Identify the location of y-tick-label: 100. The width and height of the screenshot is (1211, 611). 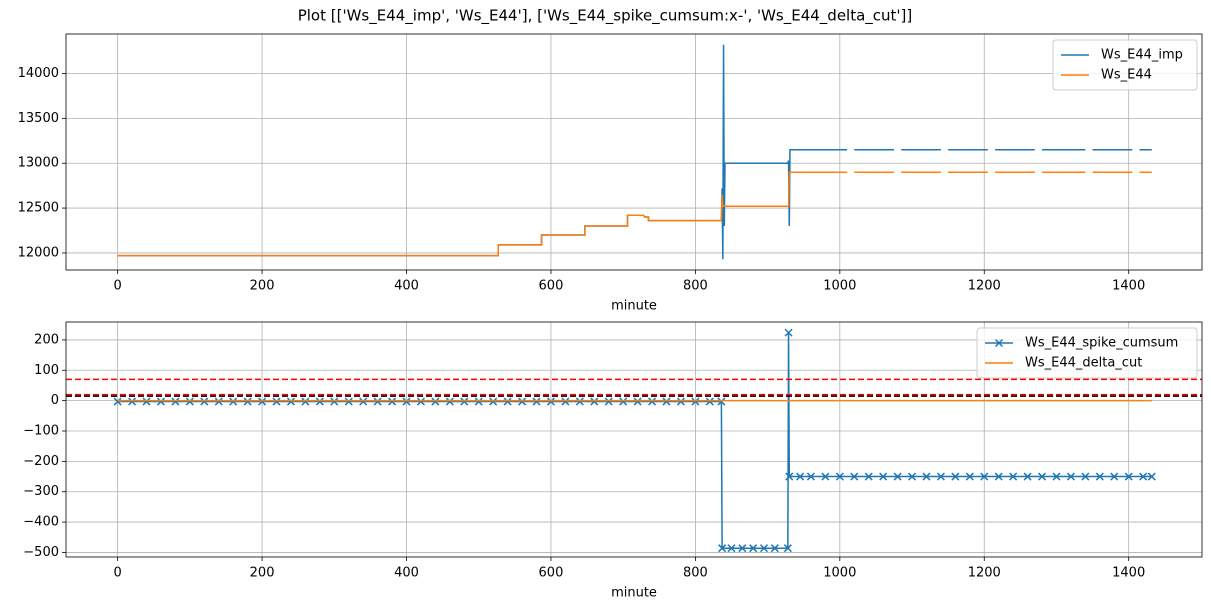
(46, 370).